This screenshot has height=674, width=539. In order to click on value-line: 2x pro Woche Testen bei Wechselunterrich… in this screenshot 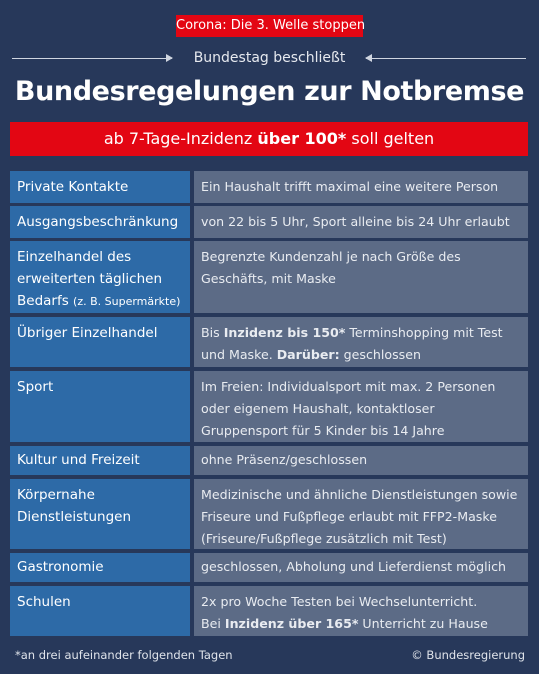, I will do `click(339, 601)`.